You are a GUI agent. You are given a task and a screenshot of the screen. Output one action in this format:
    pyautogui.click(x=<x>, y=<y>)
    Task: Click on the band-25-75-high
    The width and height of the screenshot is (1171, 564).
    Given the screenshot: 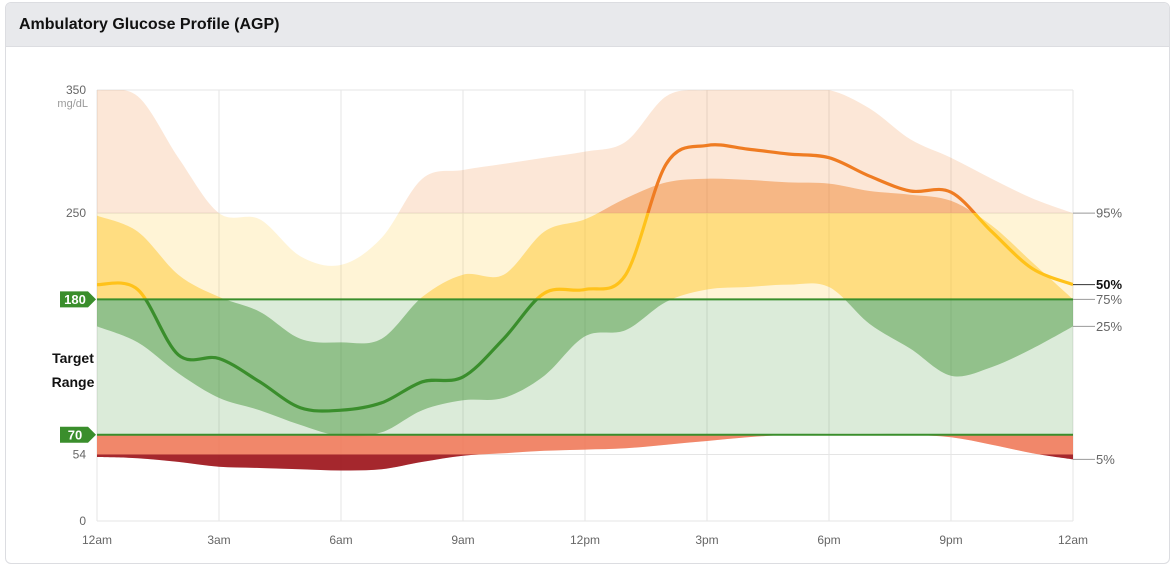 What is the action you would take?
    pyautogui.click(x=585, y=256)
    